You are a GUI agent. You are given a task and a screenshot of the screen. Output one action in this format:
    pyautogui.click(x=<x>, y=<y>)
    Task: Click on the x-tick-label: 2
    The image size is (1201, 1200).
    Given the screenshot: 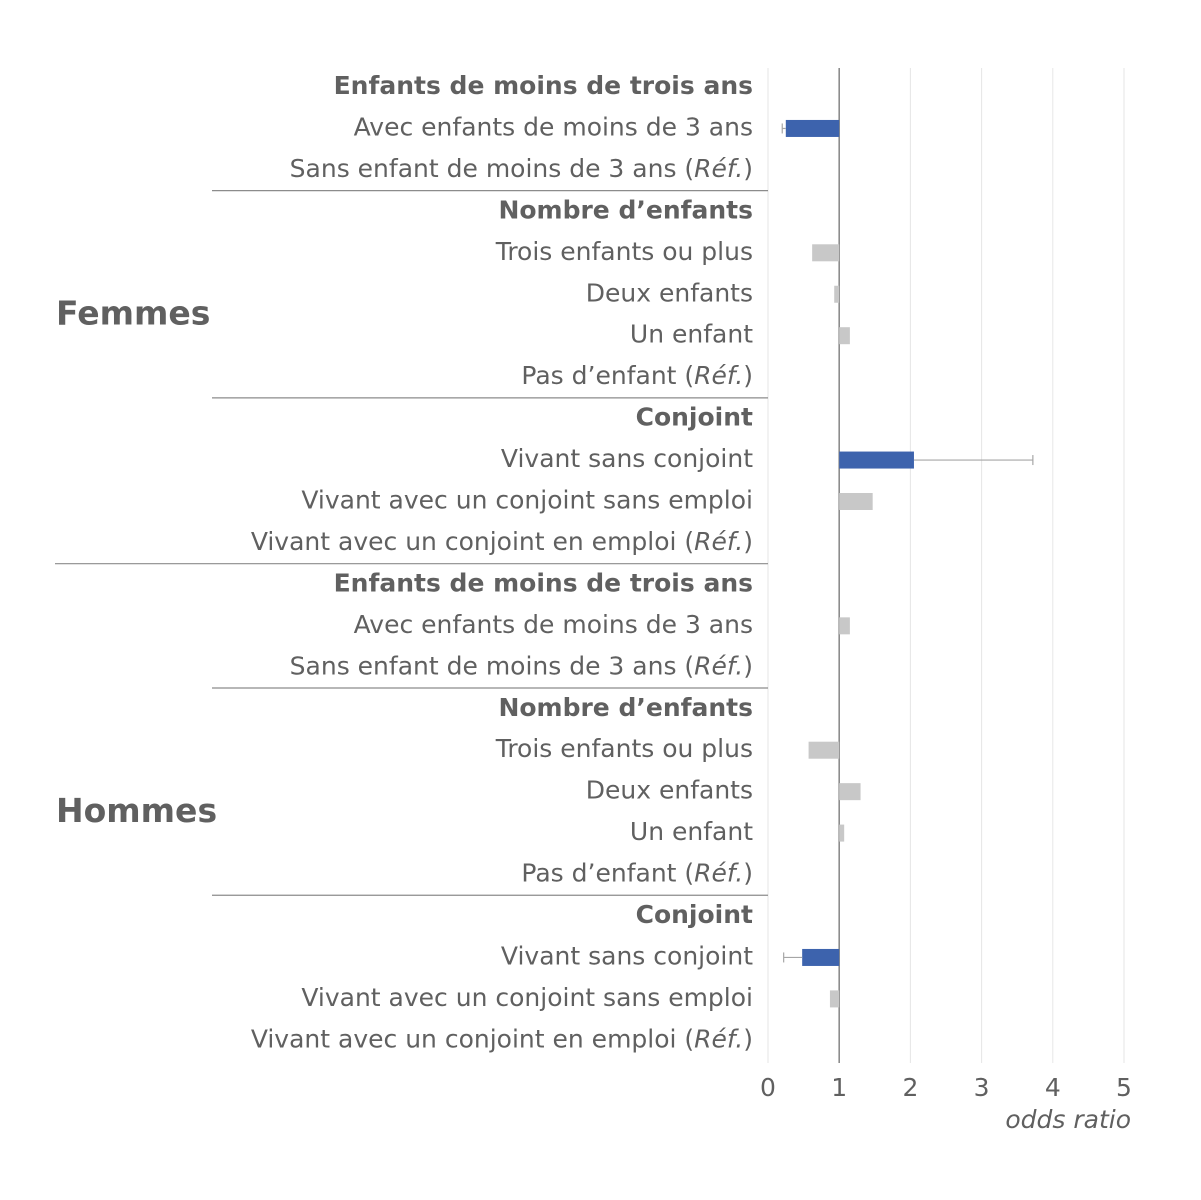 What is the action you would take?
    pyautogui.click(x=910, y=1087)
    